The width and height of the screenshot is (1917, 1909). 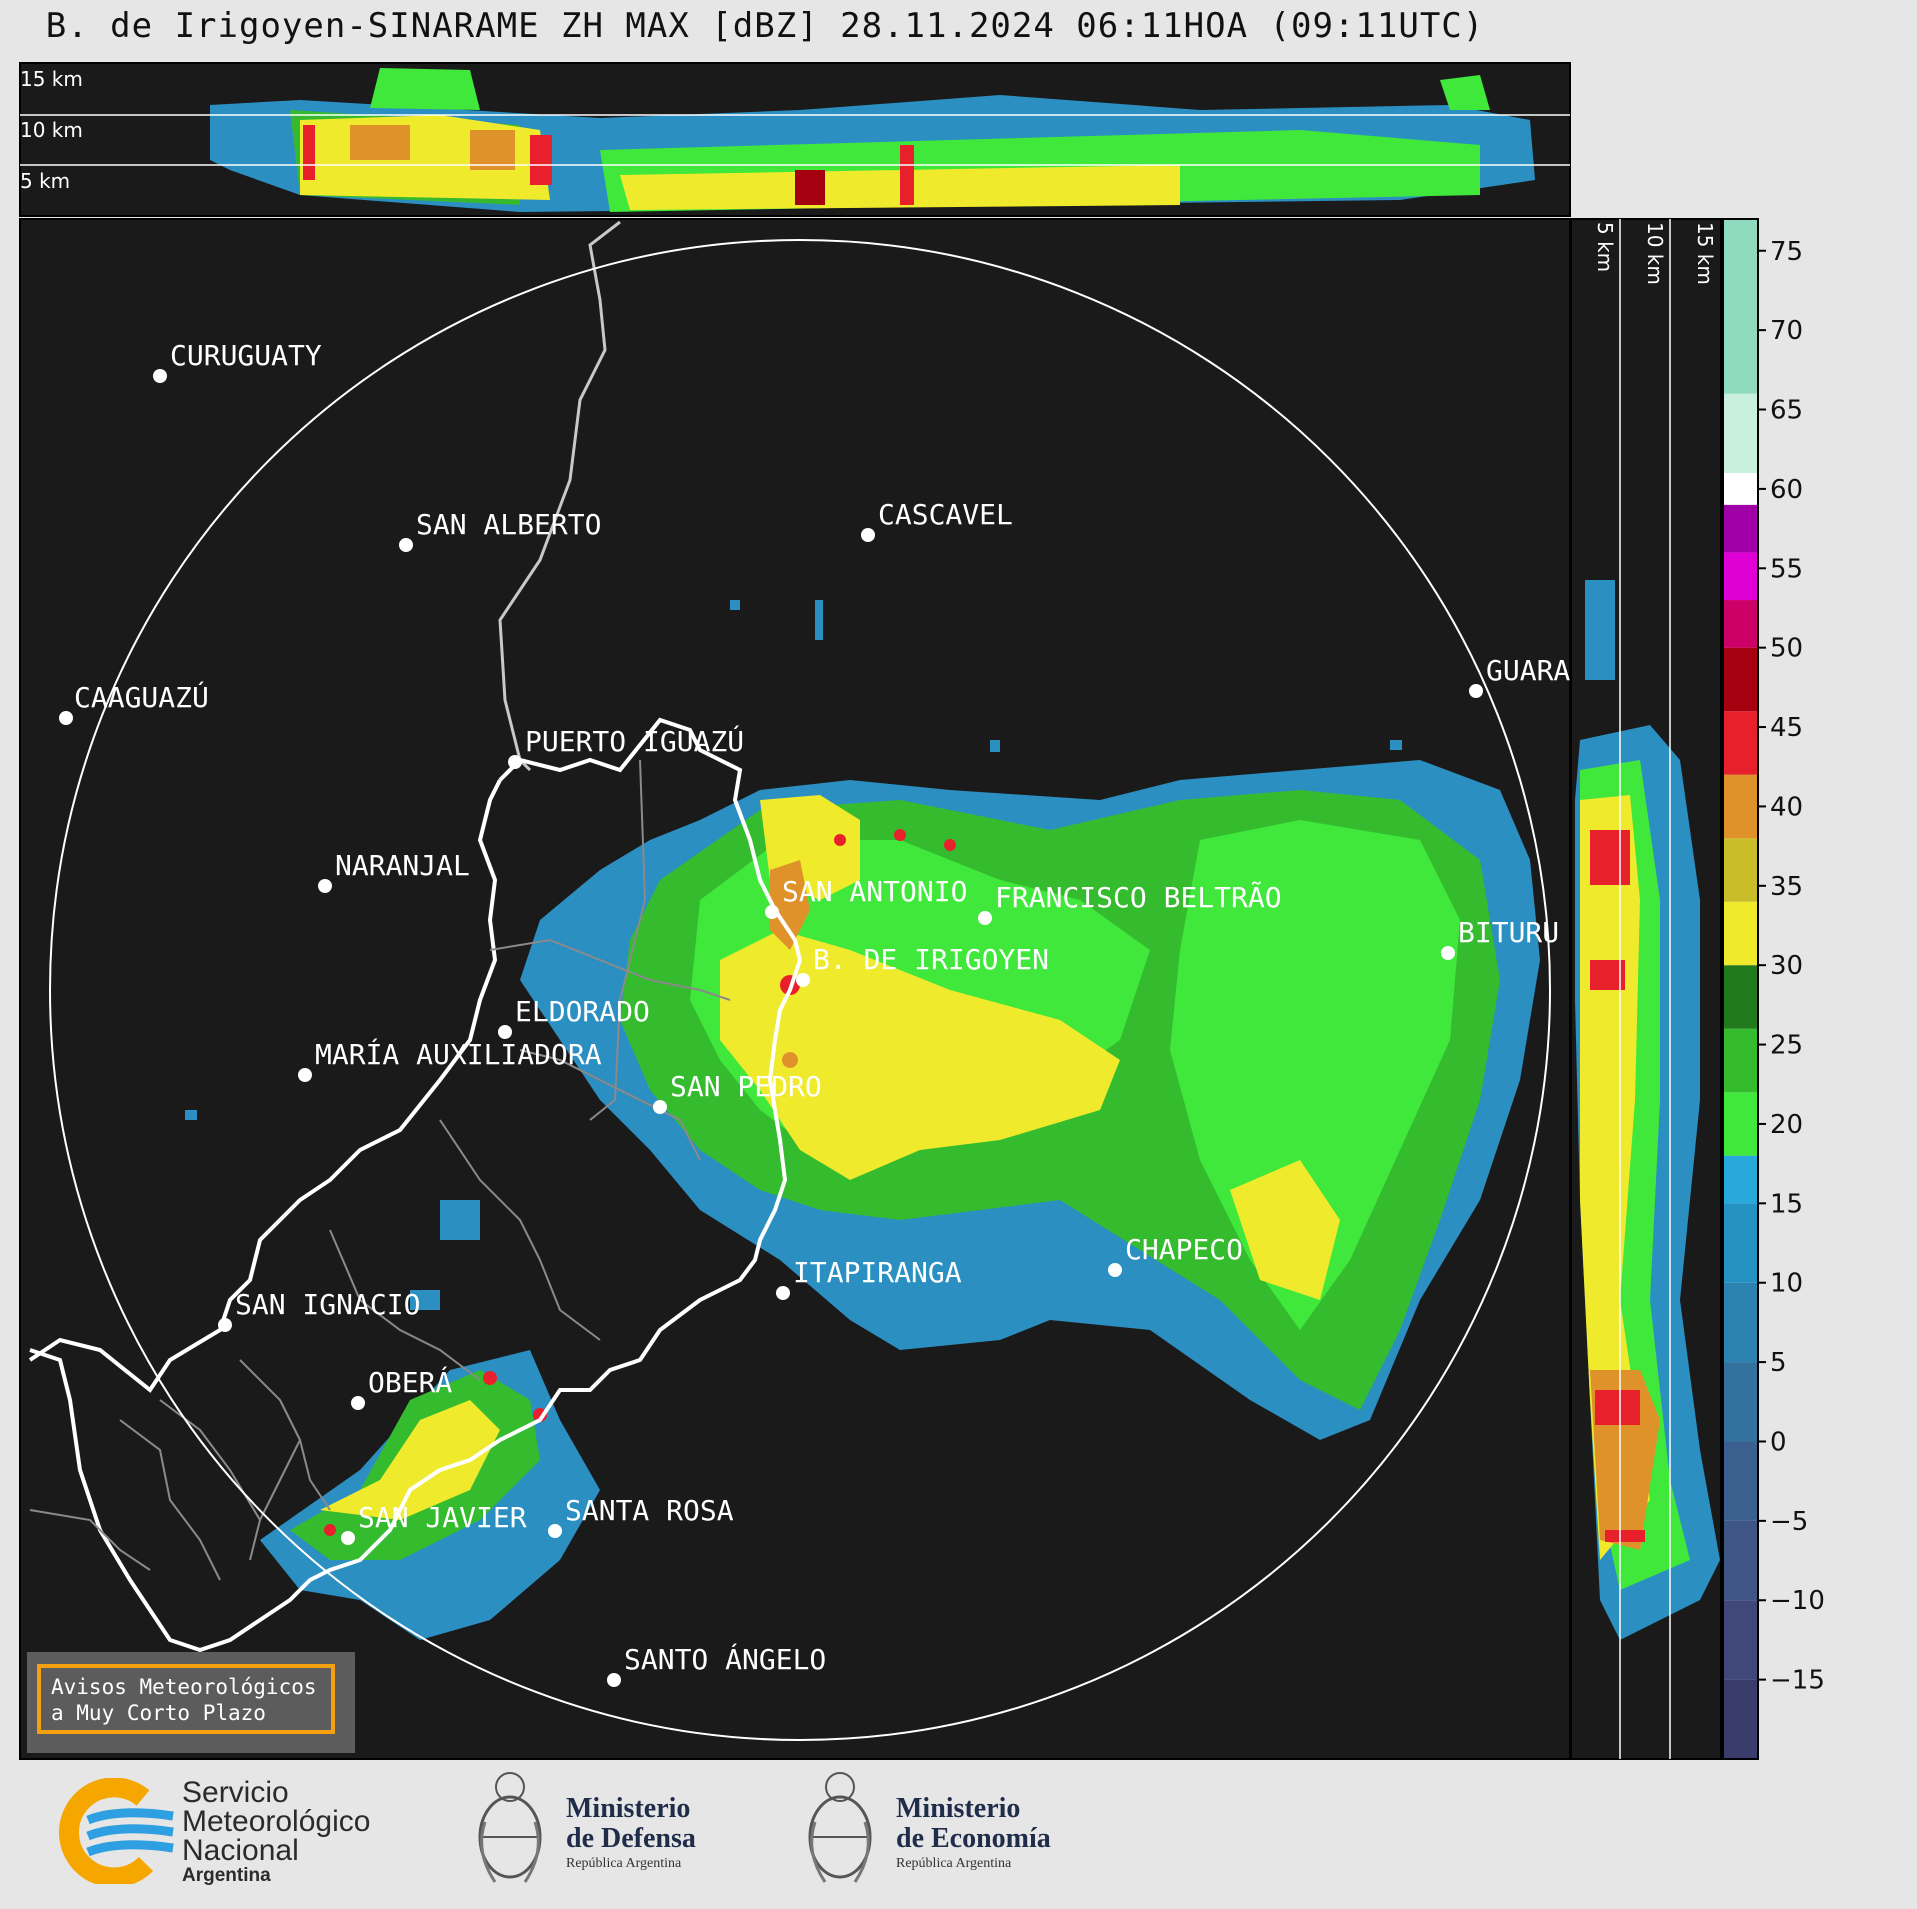 What do you see at coordinates (508, 524) in the screenshot?
I see `city-label-san-alberto: SAN ALBERTO` at bounding box center [508, 524].